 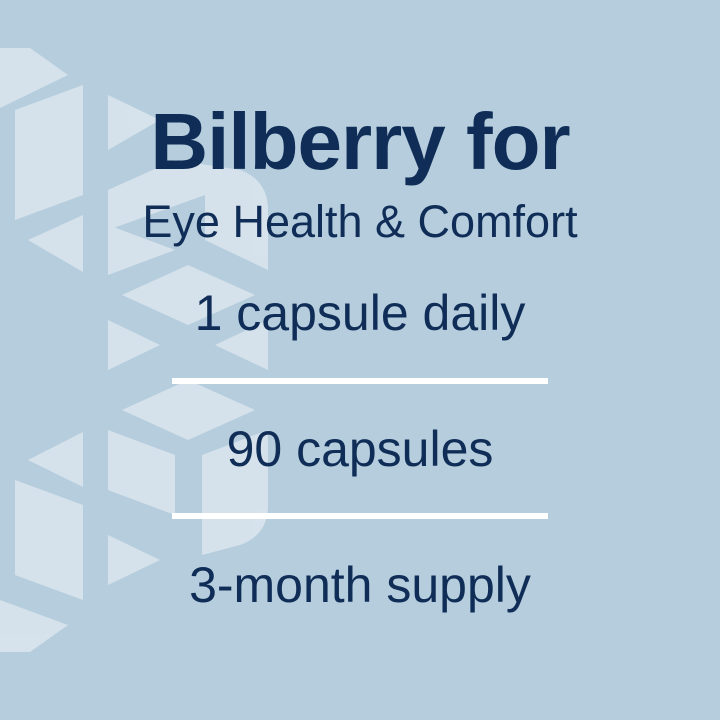 I want to click on product-subtitle: Eye Health & Comfort, so click(x=360, y=221).